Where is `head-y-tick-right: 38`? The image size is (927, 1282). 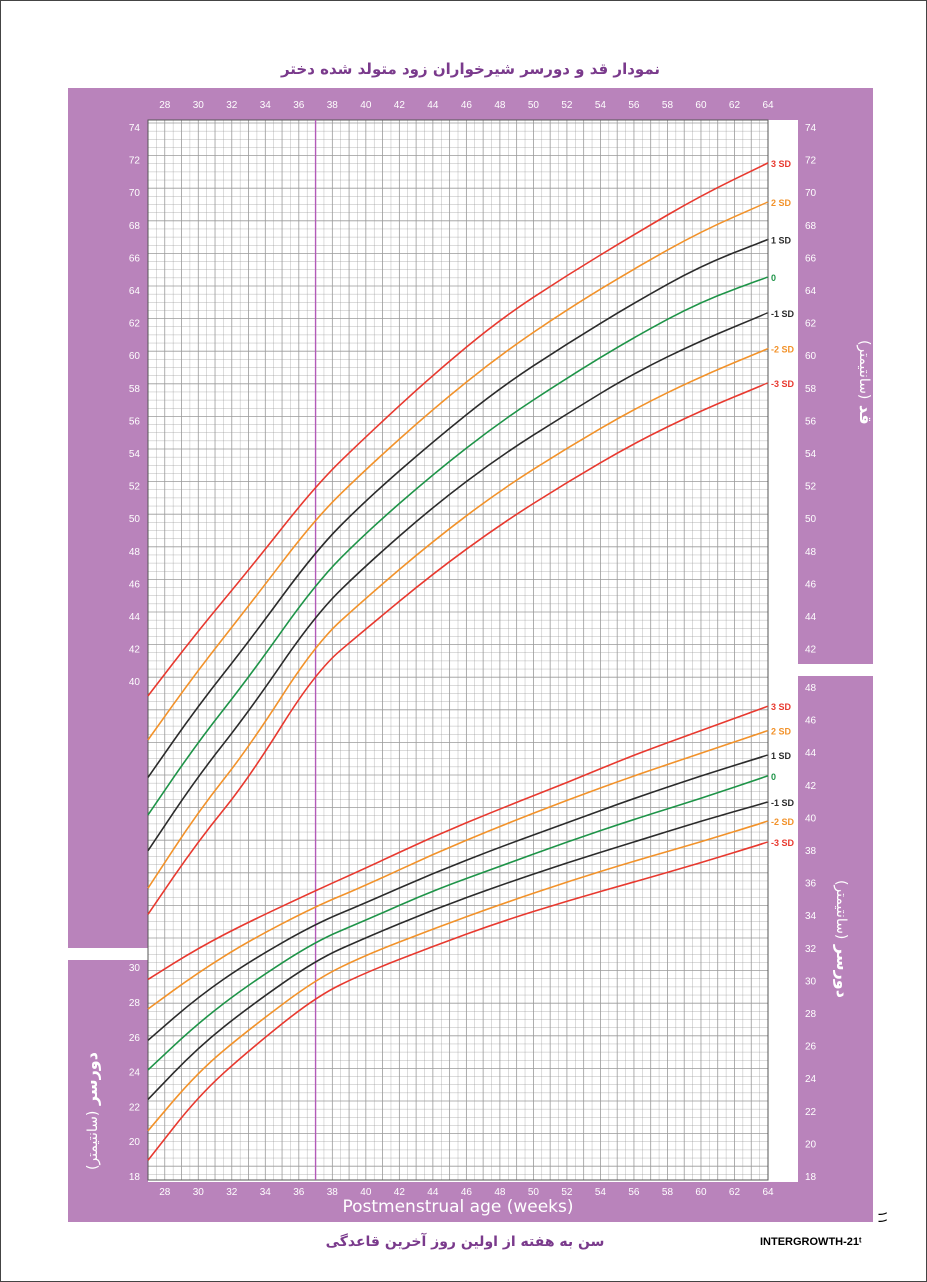 head-y-tick-right: 38 is located at coordinates (811, 851).